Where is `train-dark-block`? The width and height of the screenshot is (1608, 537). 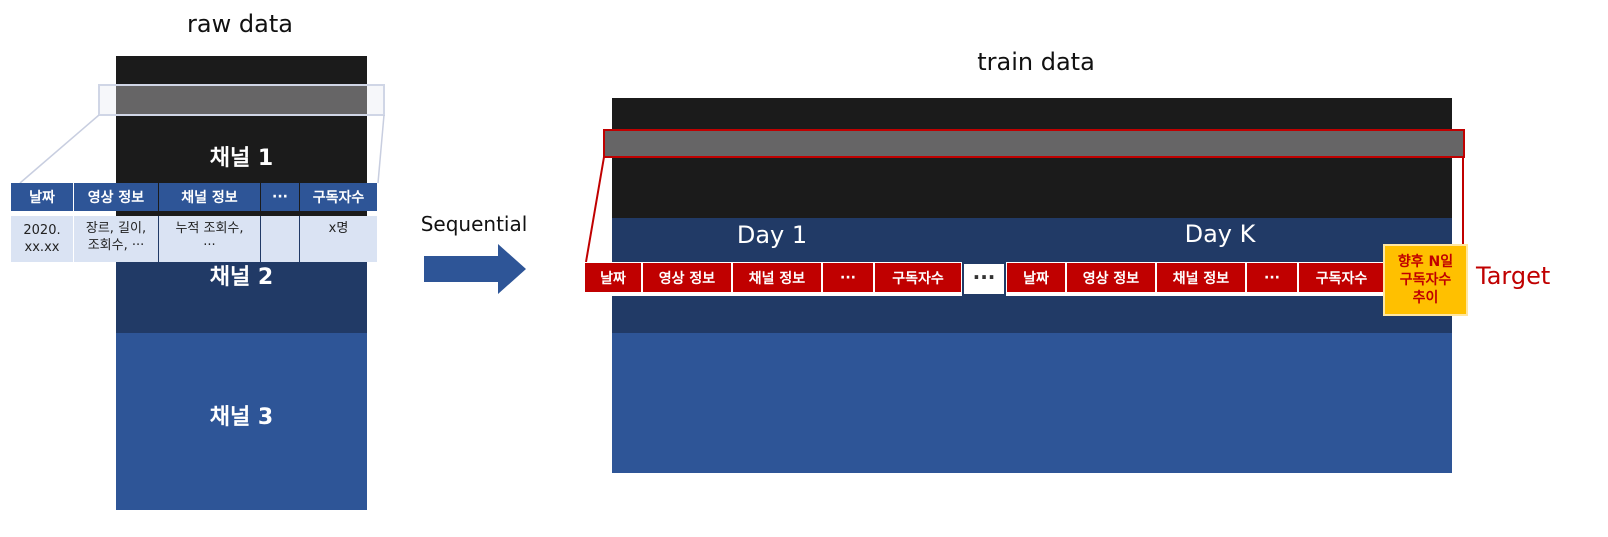
train-dark-block is located at coordinates (1032, 158).